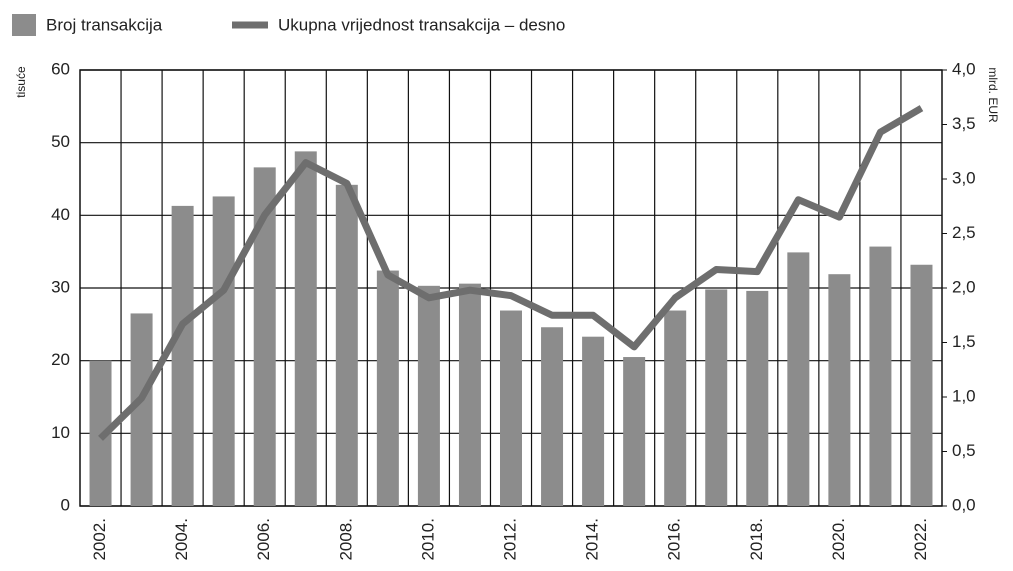 This screenshot has width=1013, height=571. What do you see at coordinates (181, 539) in the screenshot?
I see `x-tick-label: 2004.` at bounding box center [181, 539].